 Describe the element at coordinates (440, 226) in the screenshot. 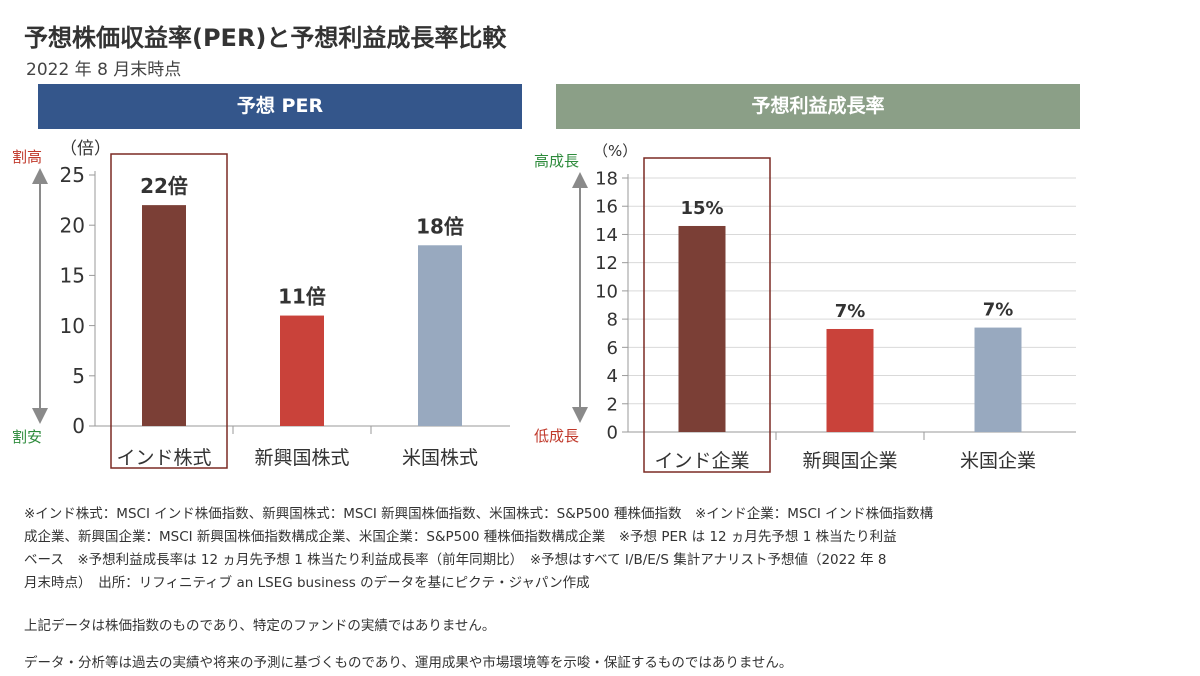

I see `data-label: 18倍` at that location.